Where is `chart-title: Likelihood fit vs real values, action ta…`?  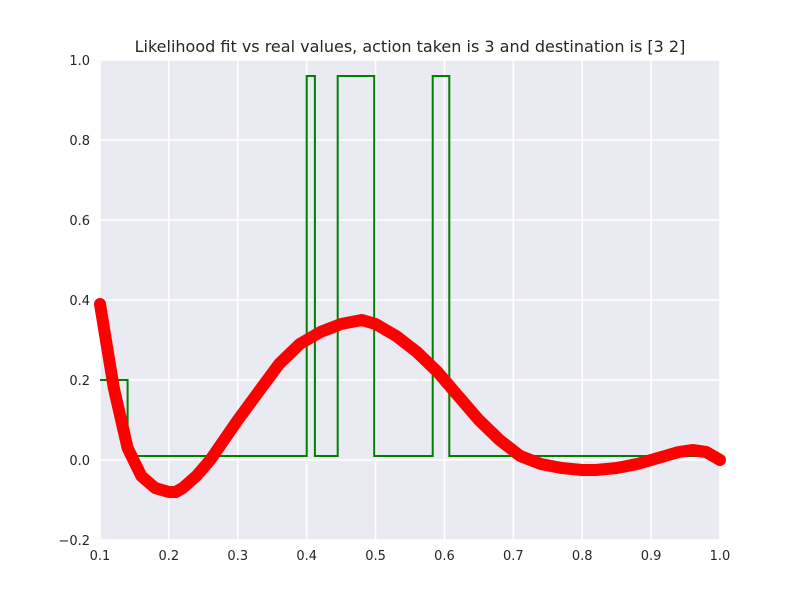
chart-title: Likelihood fit vs real values, action ta… is located at coordinates (410, 46).